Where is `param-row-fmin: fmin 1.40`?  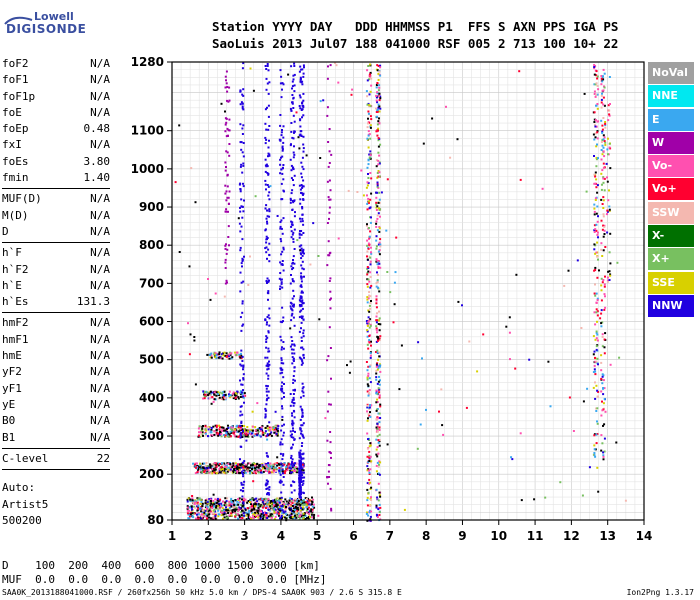
param-row-fmin: fmin 1.40 is located at coordinates (56, 178).